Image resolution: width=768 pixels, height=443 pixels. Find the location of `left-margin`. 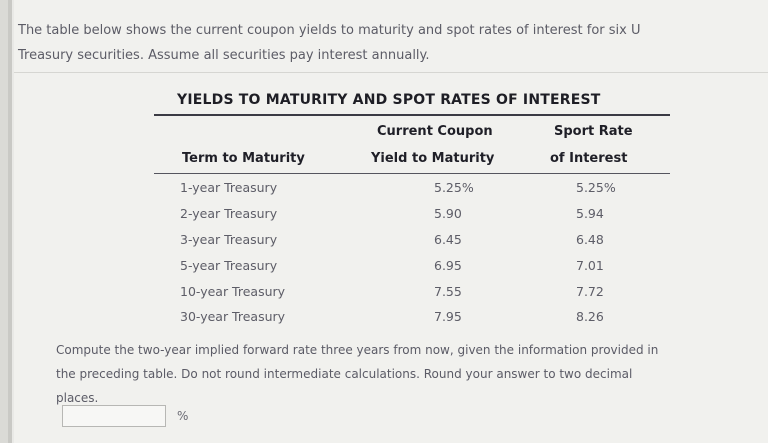

left-margin is located at coordinates (4, 221).